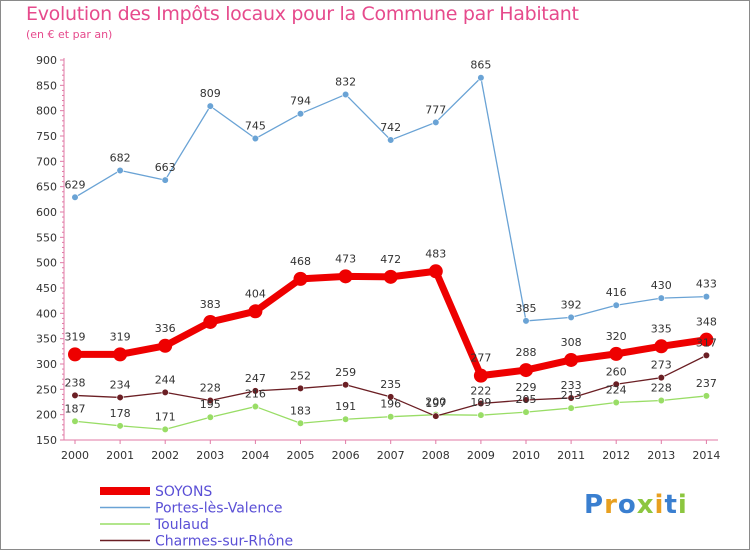 Image resolution: width=750 pixels, height=550 pixels. I want to click on data-label-soyons: 320, so click(616, 336).